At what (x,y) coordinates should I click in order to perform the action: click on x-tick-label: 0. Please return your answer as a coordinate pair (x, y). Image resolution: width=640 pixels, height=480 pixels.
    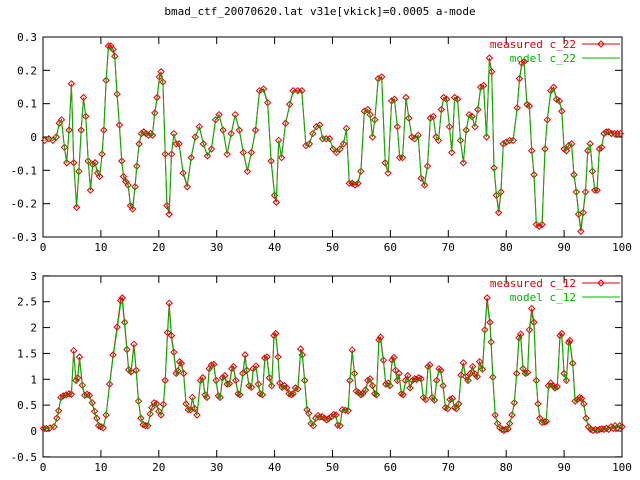
    Looking at the image, I should click on (43, 467).